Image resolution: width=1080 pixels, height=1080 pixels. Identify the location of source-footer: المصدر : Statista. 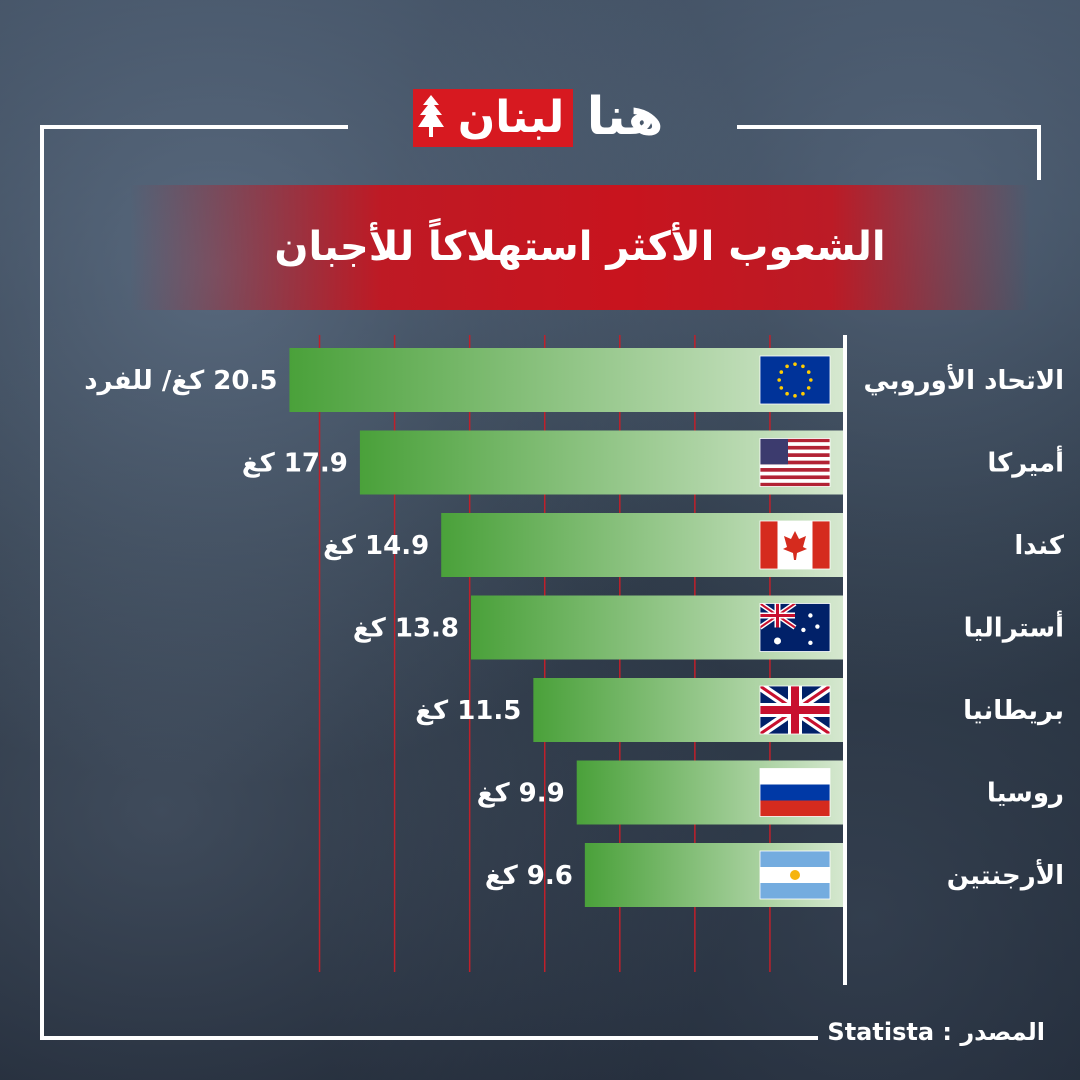
(835, 1032).